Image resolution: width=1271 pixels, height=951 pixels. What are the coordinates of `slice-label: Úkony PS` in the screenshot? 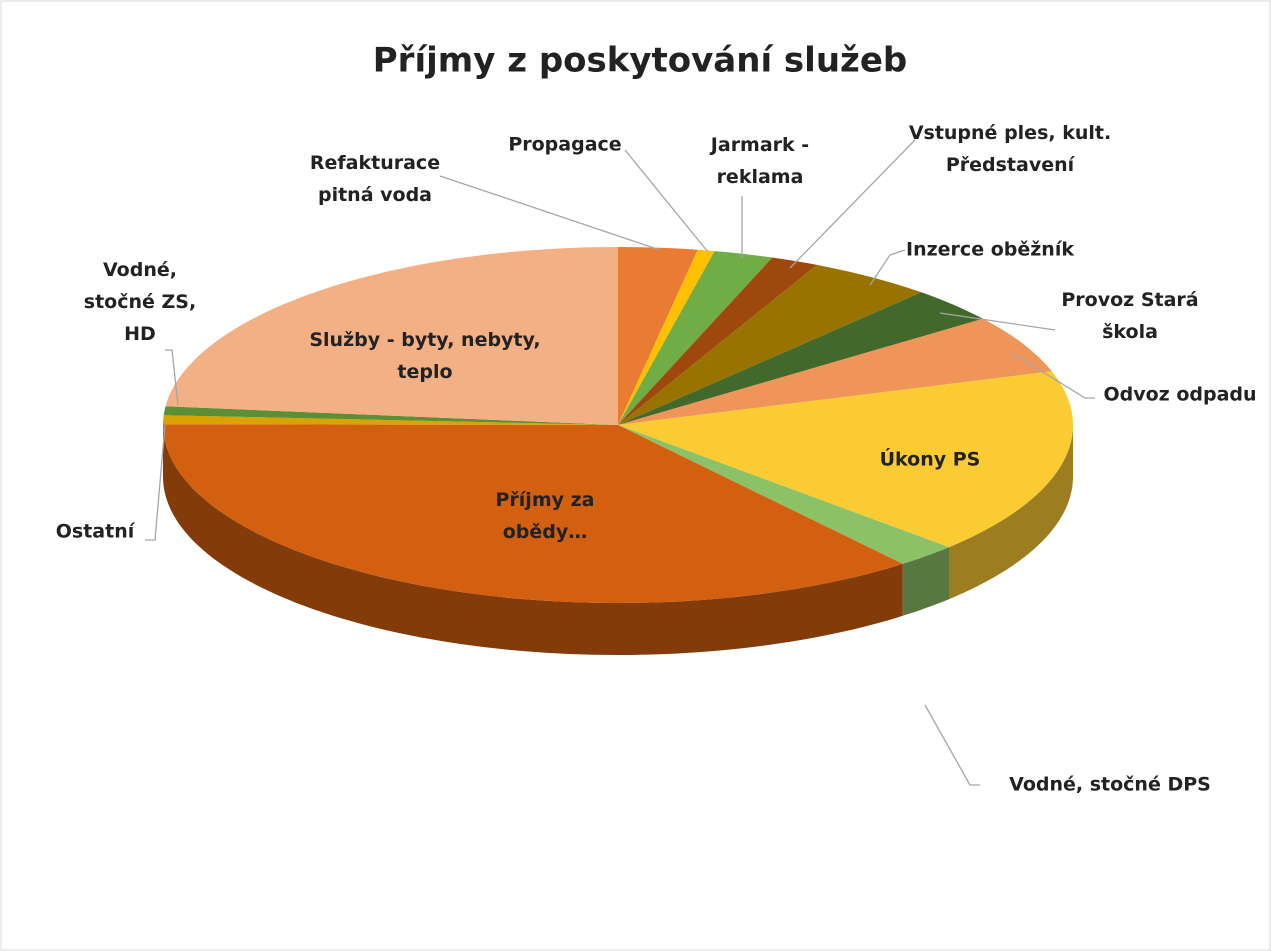 It's located at (930, 459).